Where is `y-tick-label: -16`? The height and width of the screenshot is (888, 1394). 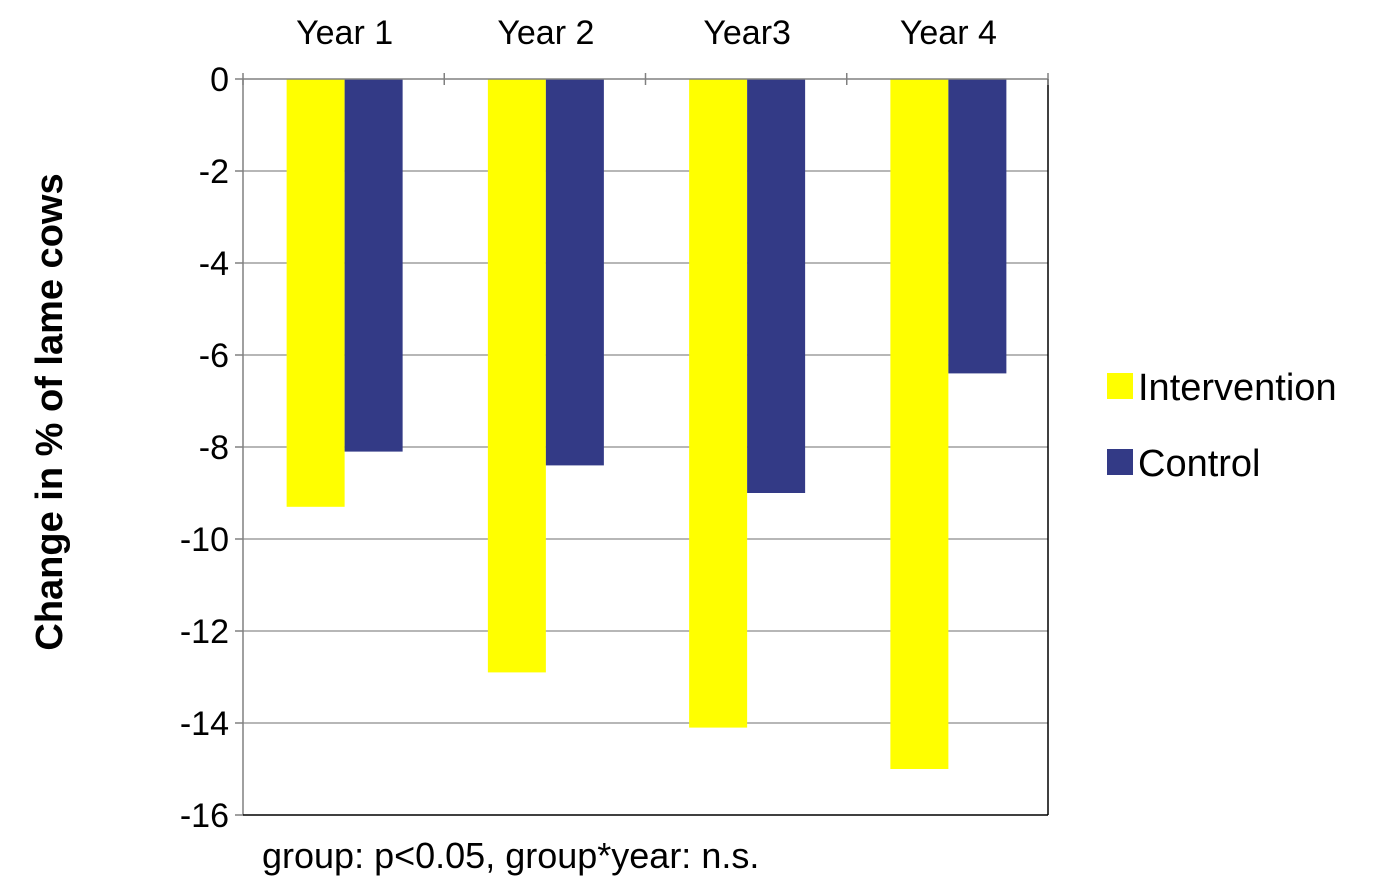 y-tick-label: -16 is located at coordinates (204, 816).